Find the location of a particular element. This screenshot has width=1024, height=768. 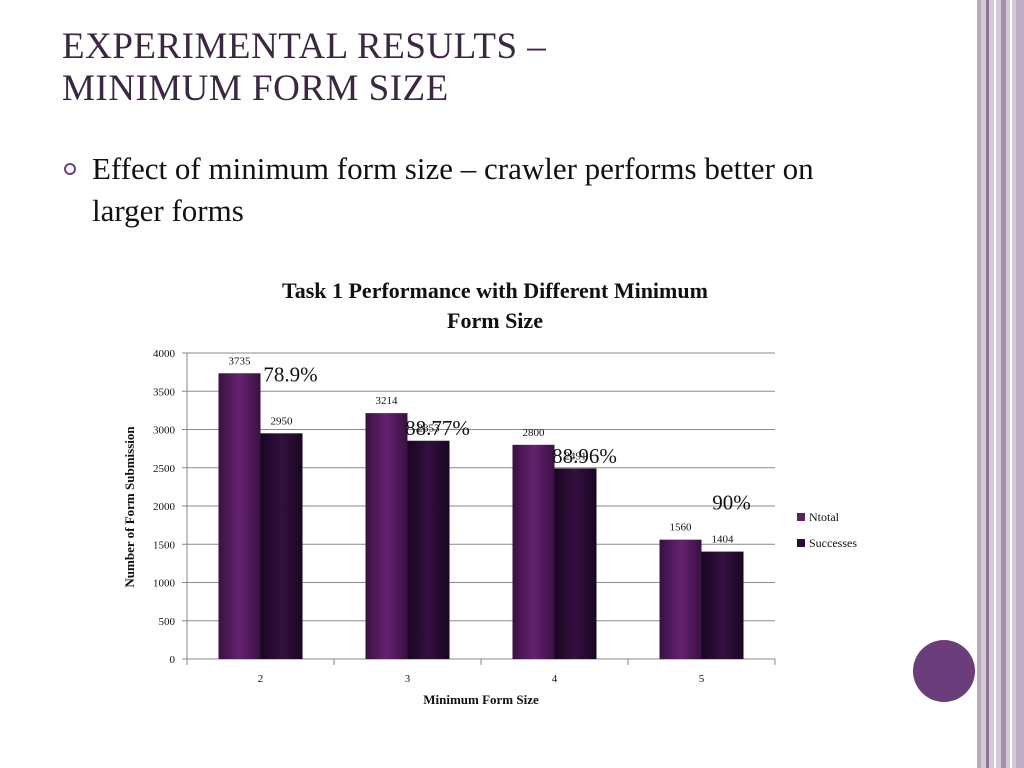

data-label: 2853 is located at coordinates (429, 429).